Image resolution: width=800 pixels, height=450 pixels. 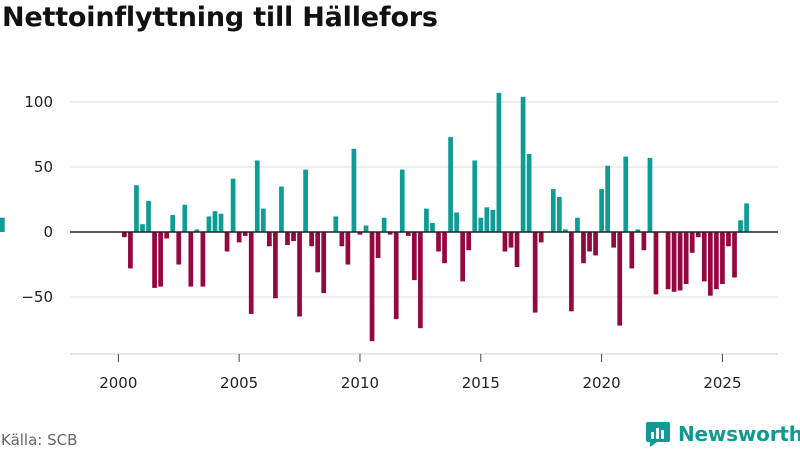 What do you see at coordinates (37, 199) in the screenshot?
I see `y-axis-labels: 100 50 0 −50` at bounding box center [37, 199].